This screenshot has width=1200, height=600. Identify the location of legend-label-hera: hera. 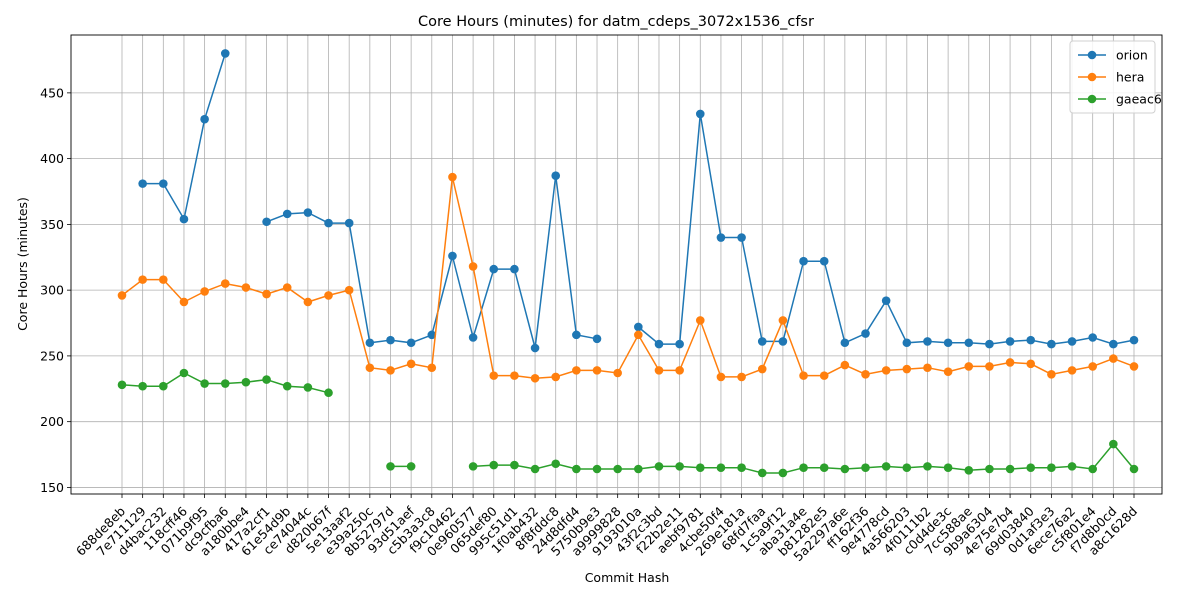
(1130, 77).